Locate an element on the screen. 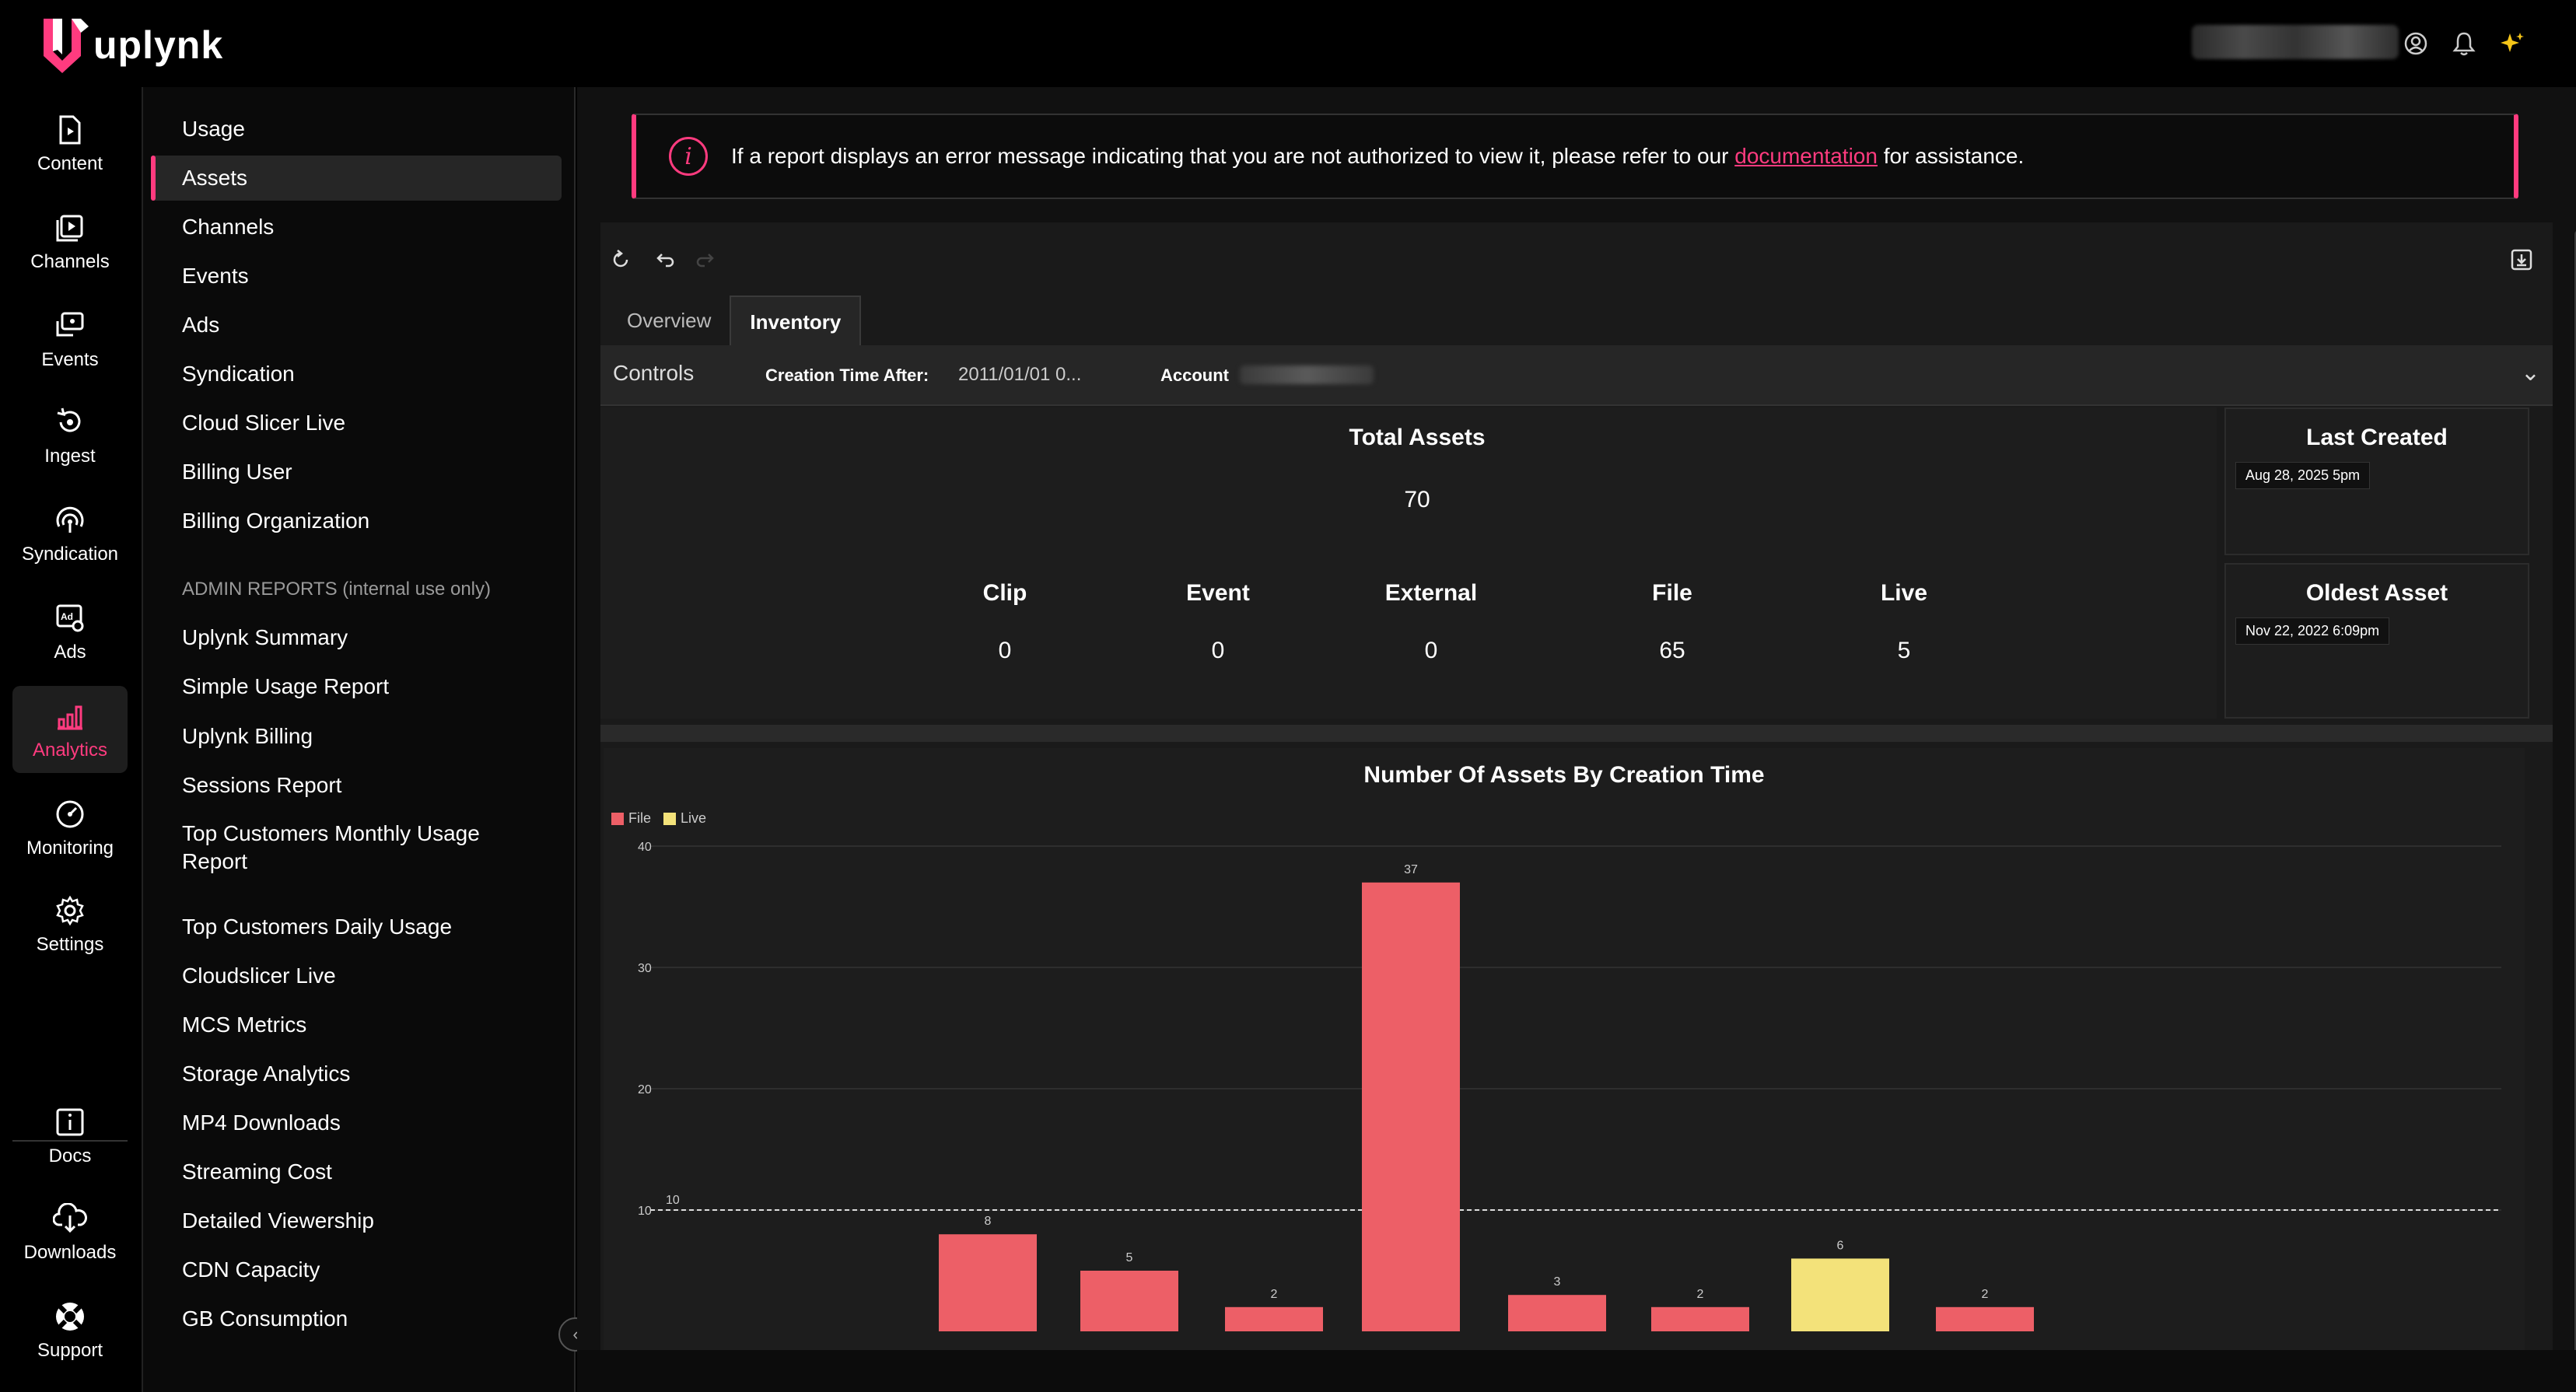 Image resolution: width=2576 pixels, height=1392 pixels. oldest-asset-title: Oldest Asset is located at coordinates (2376, 593).